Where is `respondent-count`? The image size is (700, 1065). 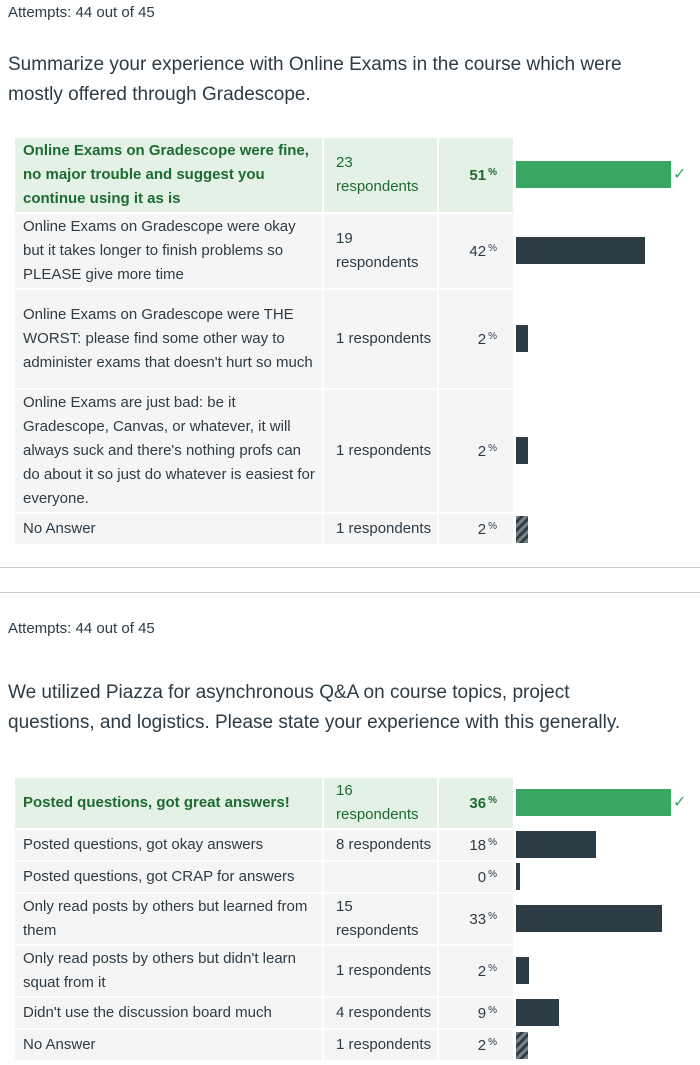 respondent-count is located at coordinates (380, 877).